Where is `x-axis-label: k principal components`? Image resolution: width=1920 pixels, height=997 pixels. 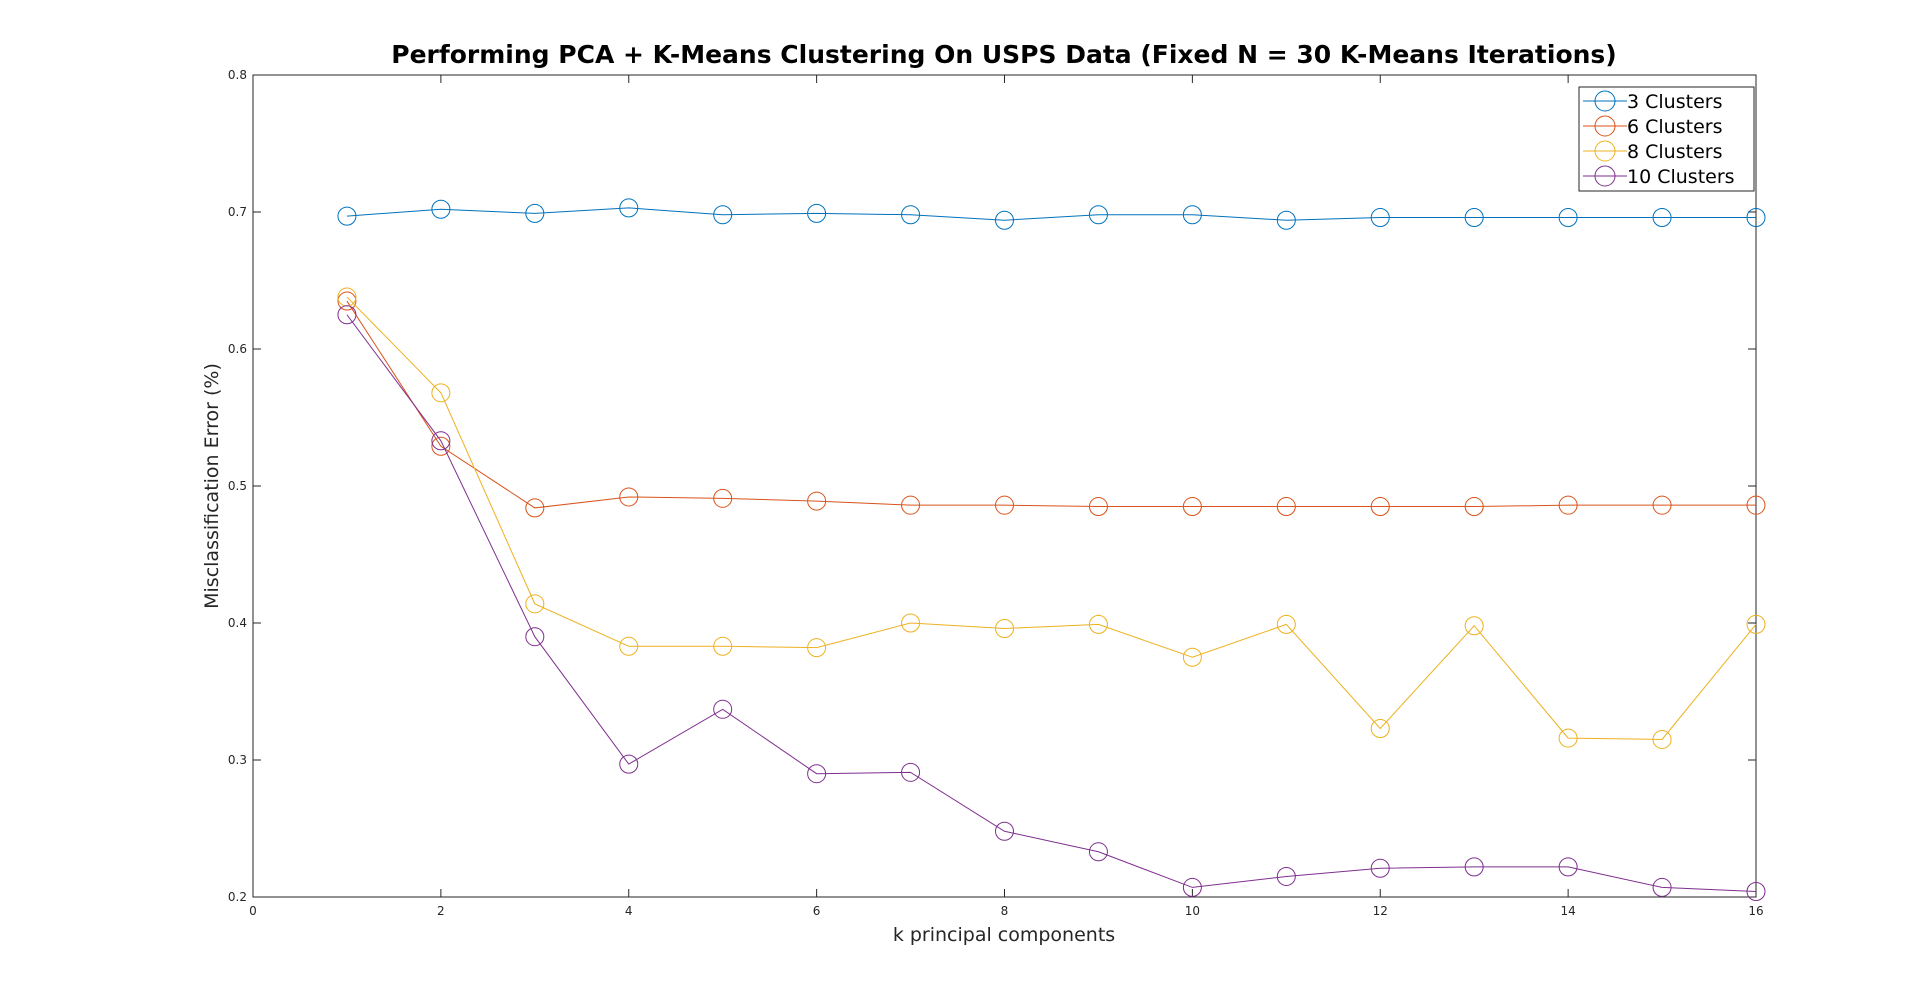
x-axis-label: k principal components is located at coordinates (1004, 935).